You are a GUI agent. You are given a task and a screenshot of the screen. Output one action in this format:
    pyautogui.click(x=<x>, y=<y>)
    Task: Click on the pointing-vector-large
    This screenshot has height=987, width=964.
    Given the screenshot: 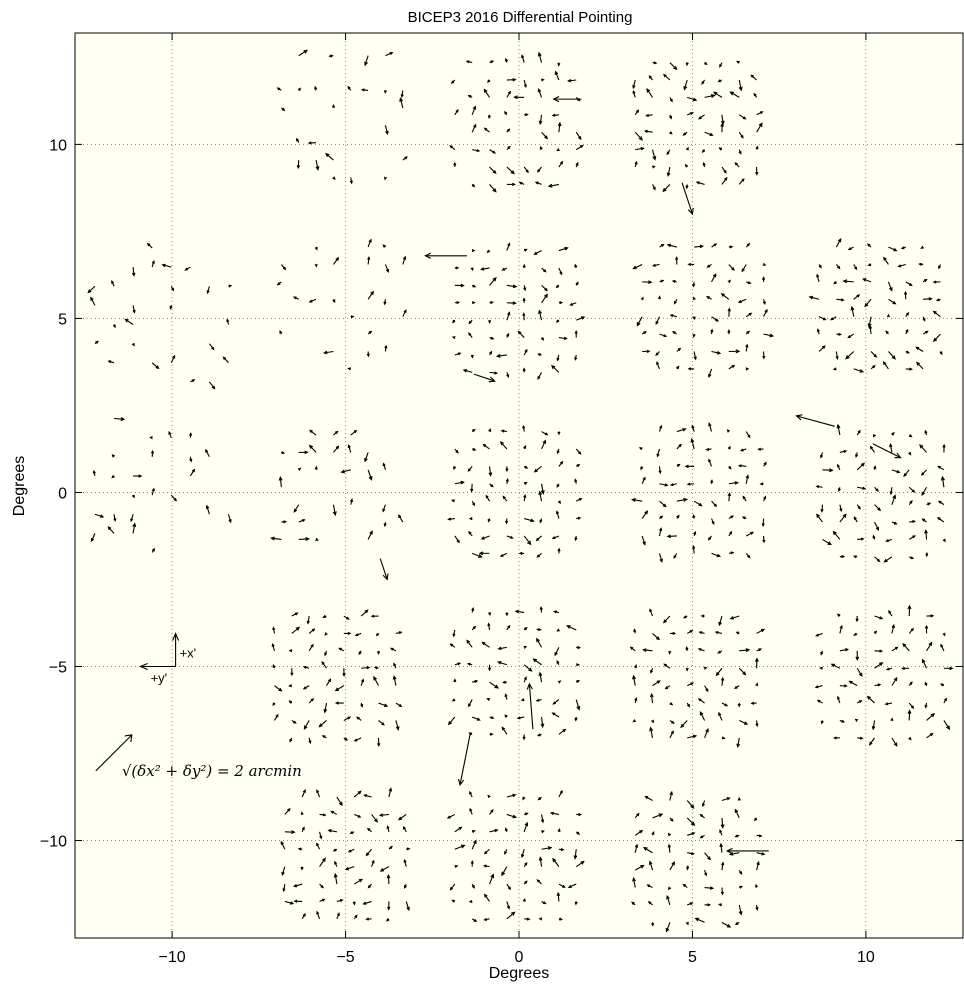 What is the action you would take?
    pyautogui.click(x=484, y=378)
    